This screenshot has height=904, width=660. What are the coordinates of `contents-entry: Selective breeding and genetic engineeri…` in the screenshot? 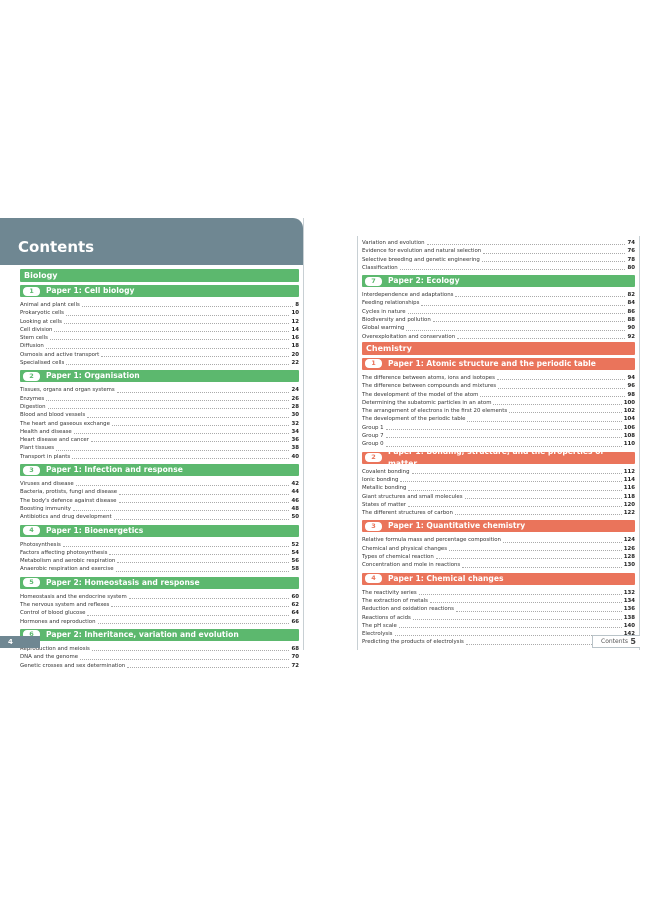 It's located at (498, 260).